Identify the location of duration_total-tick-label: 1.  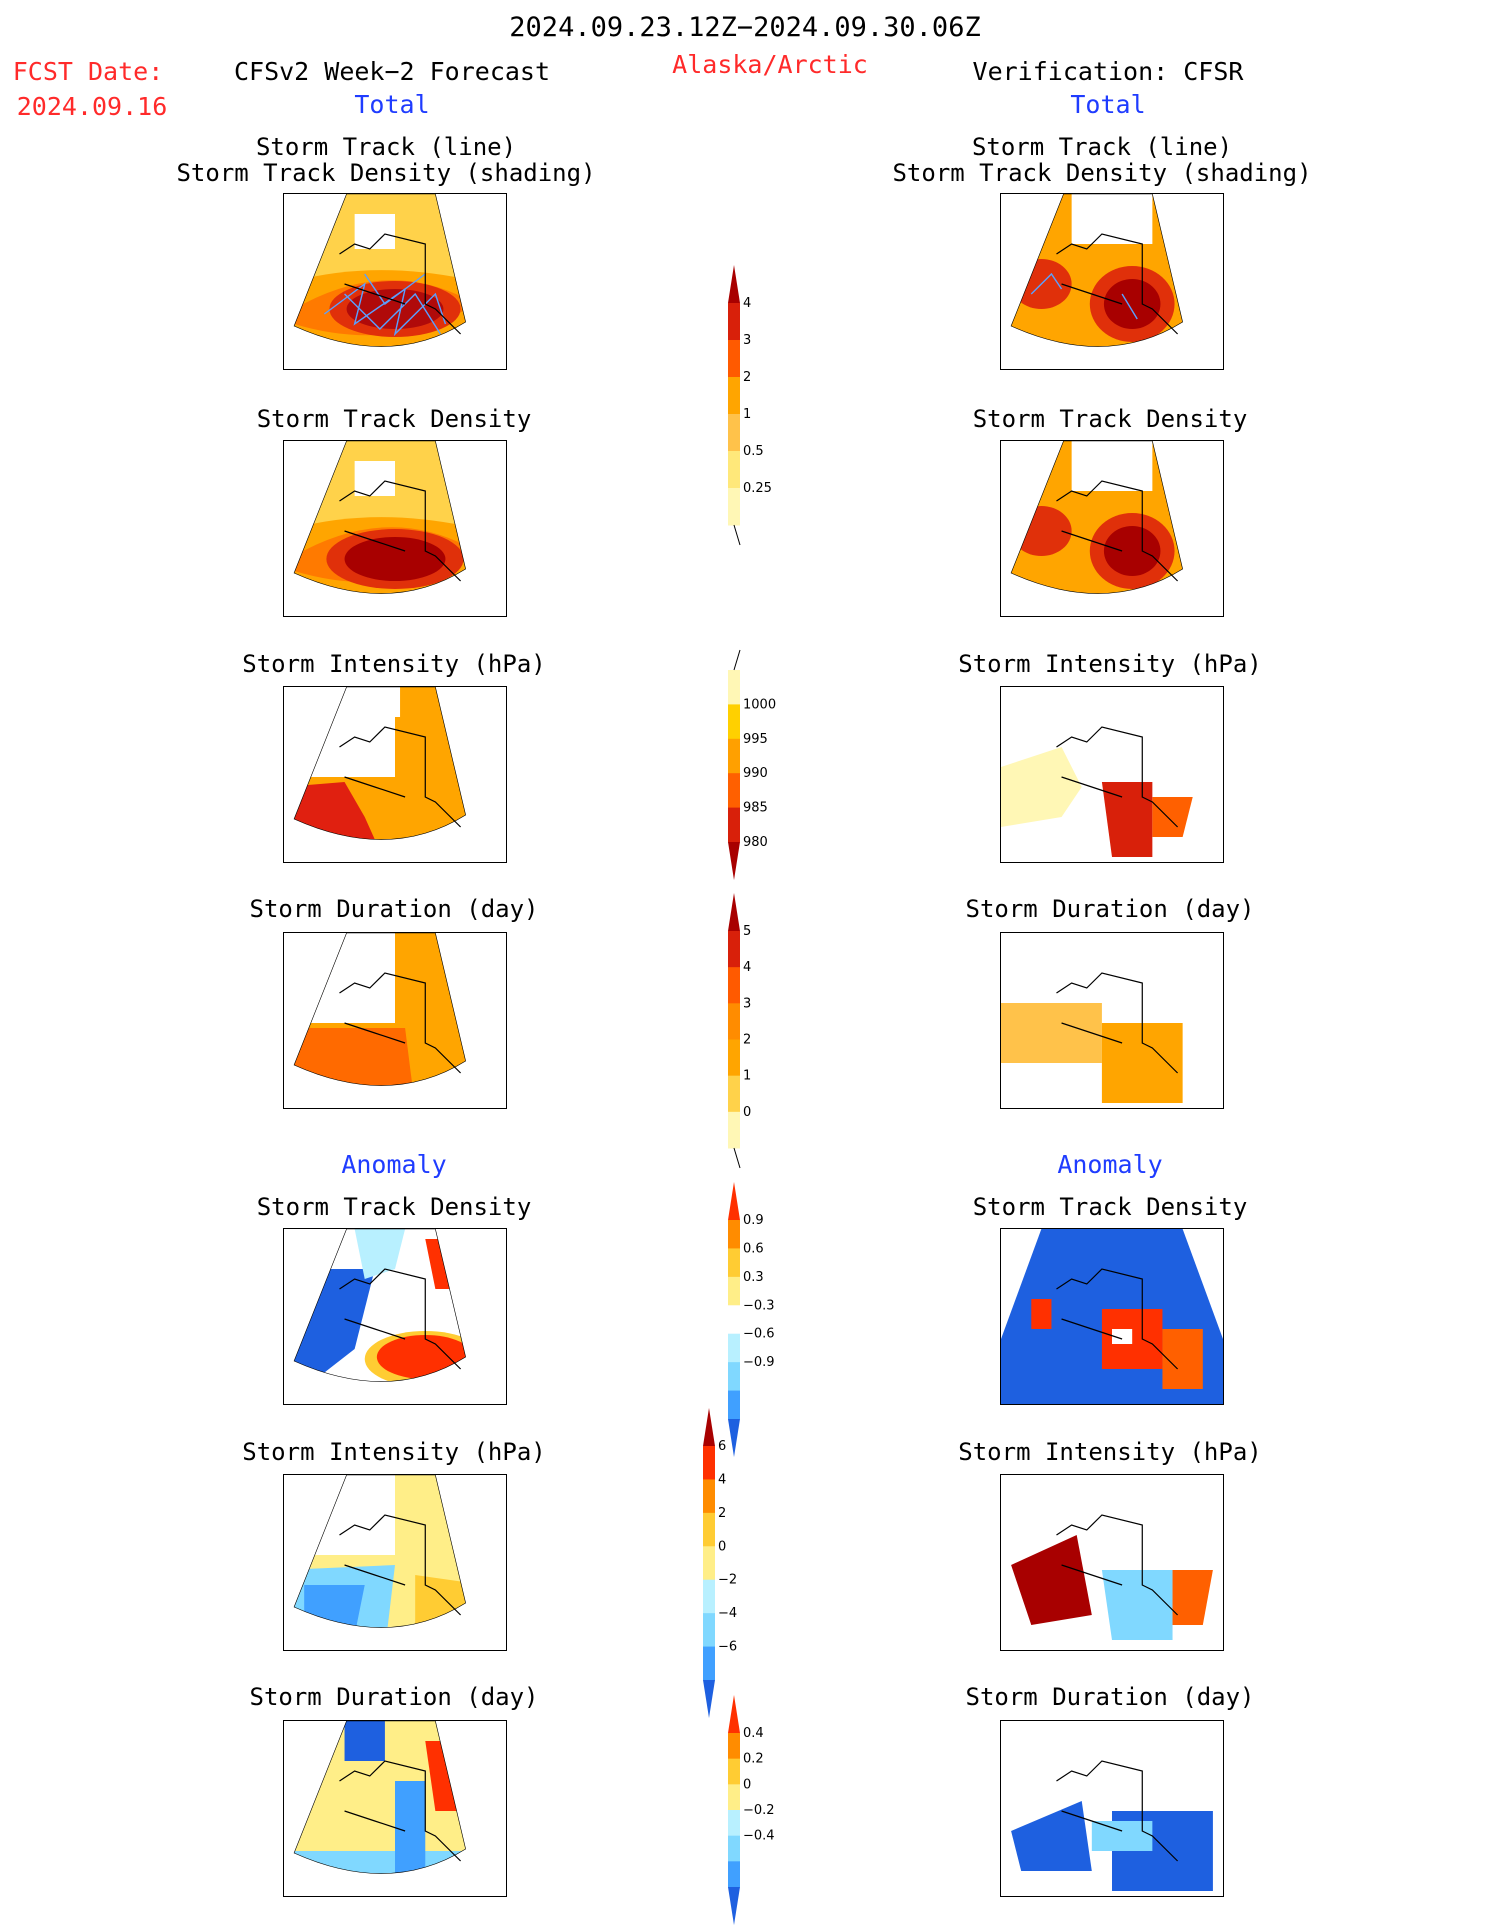
(747, 1076).